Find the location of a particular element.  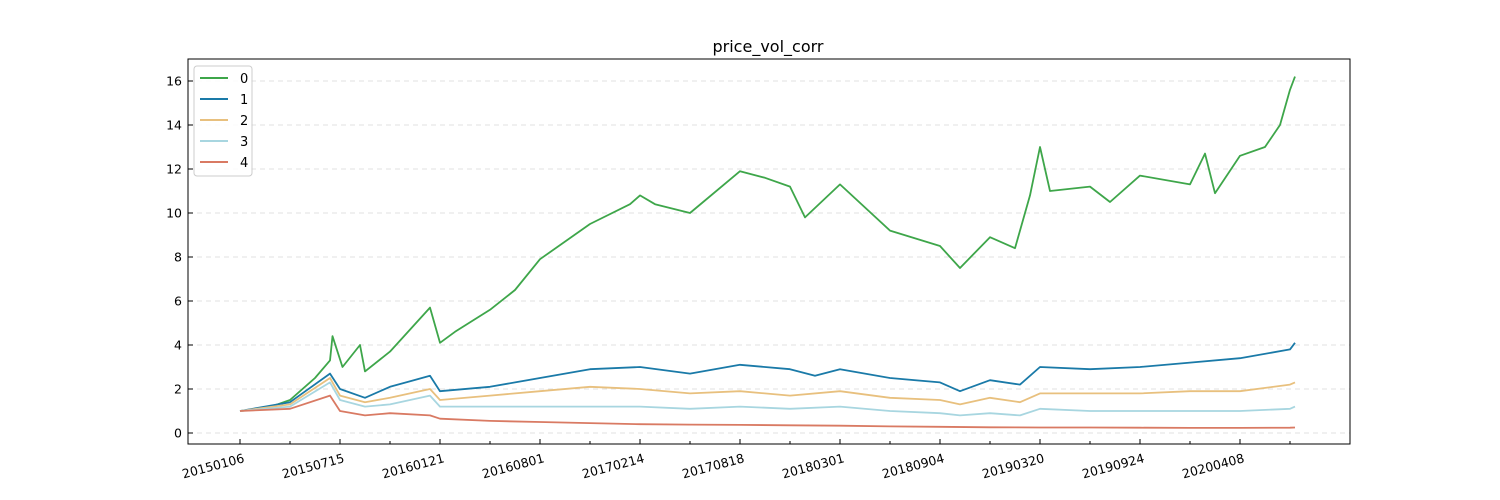

y-tick-label: 8 is located at coordinates (178, 257).